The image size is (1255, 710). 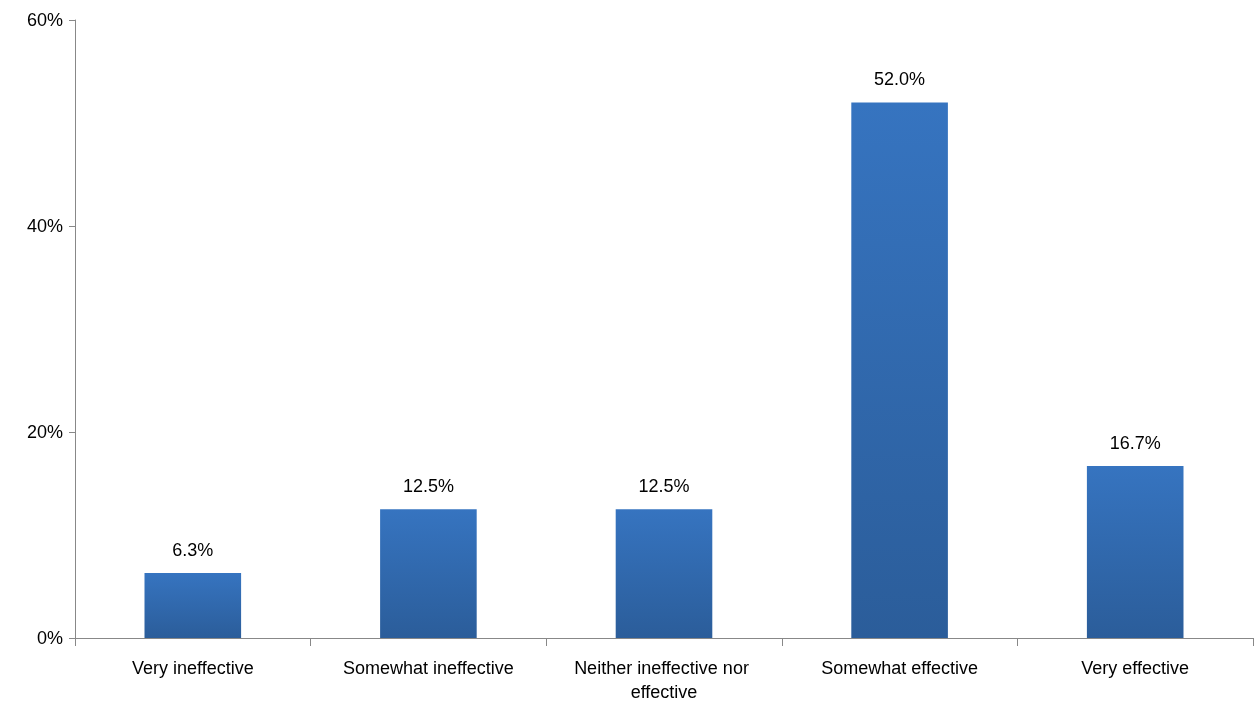 What do you see at coordinates (49, 638) in the screenshot?
I see `y-tick-label: 0%` at bounding box center [49, 638].